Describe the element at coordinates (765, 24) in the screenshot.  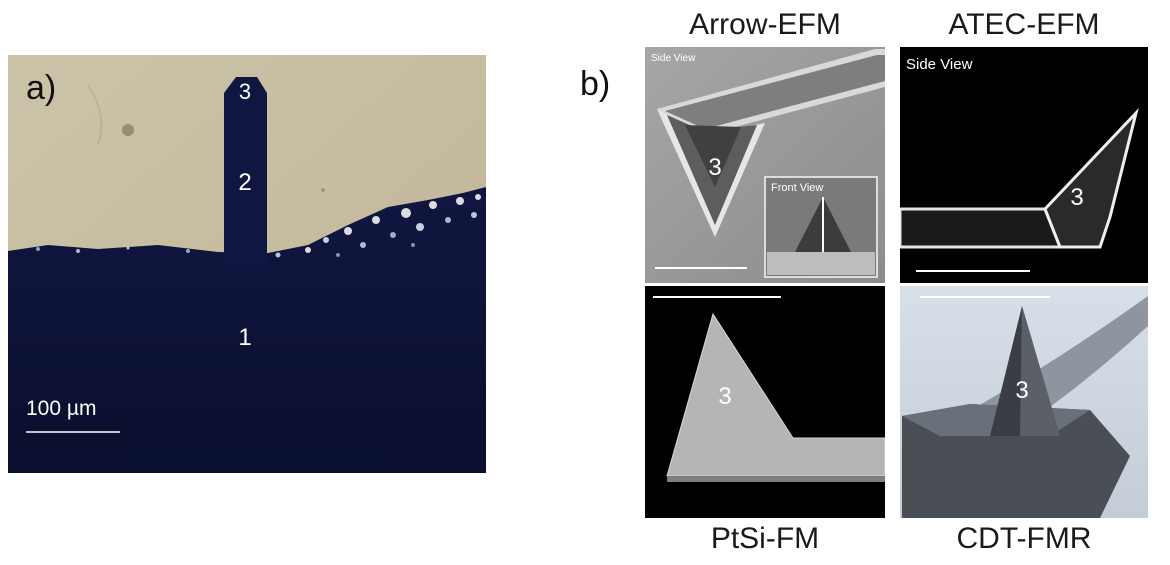
I see `caption-arrow-efm: Arrow-EFM` at that location.